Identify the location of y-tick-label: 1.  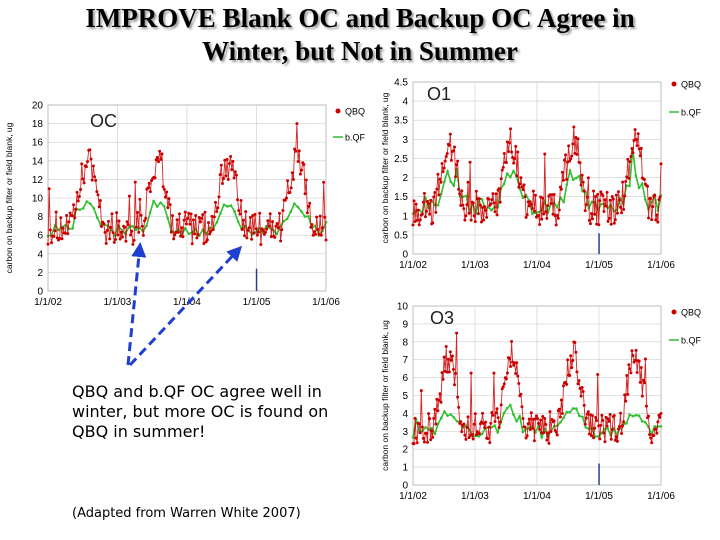
(405, 468).